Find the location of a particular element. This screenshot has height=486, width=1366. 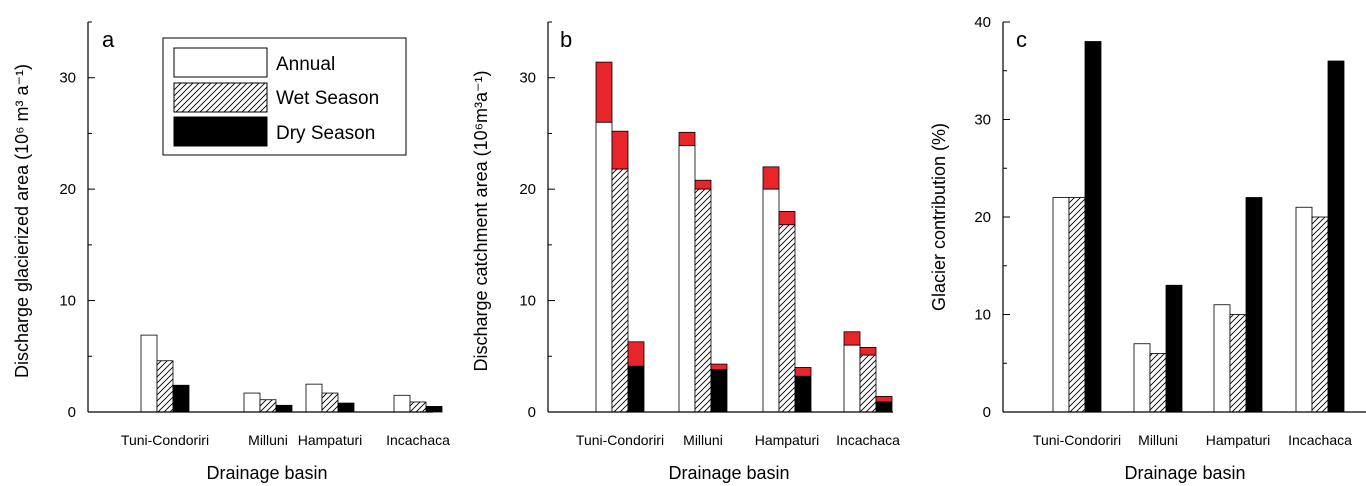

x-category-label-c: Milluni is located at coordinates (1158, 440).